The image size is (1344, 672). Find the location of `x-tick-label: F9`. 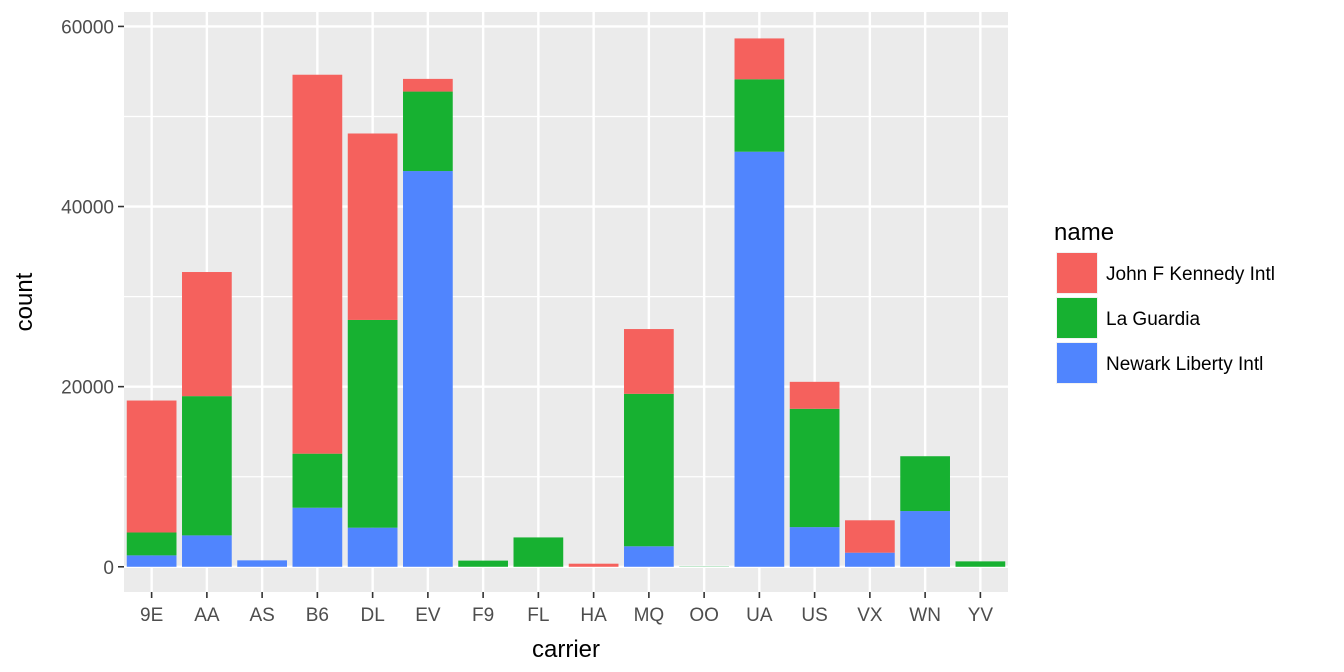

x-tick-label: F9 is located at coordinates (483, 615).